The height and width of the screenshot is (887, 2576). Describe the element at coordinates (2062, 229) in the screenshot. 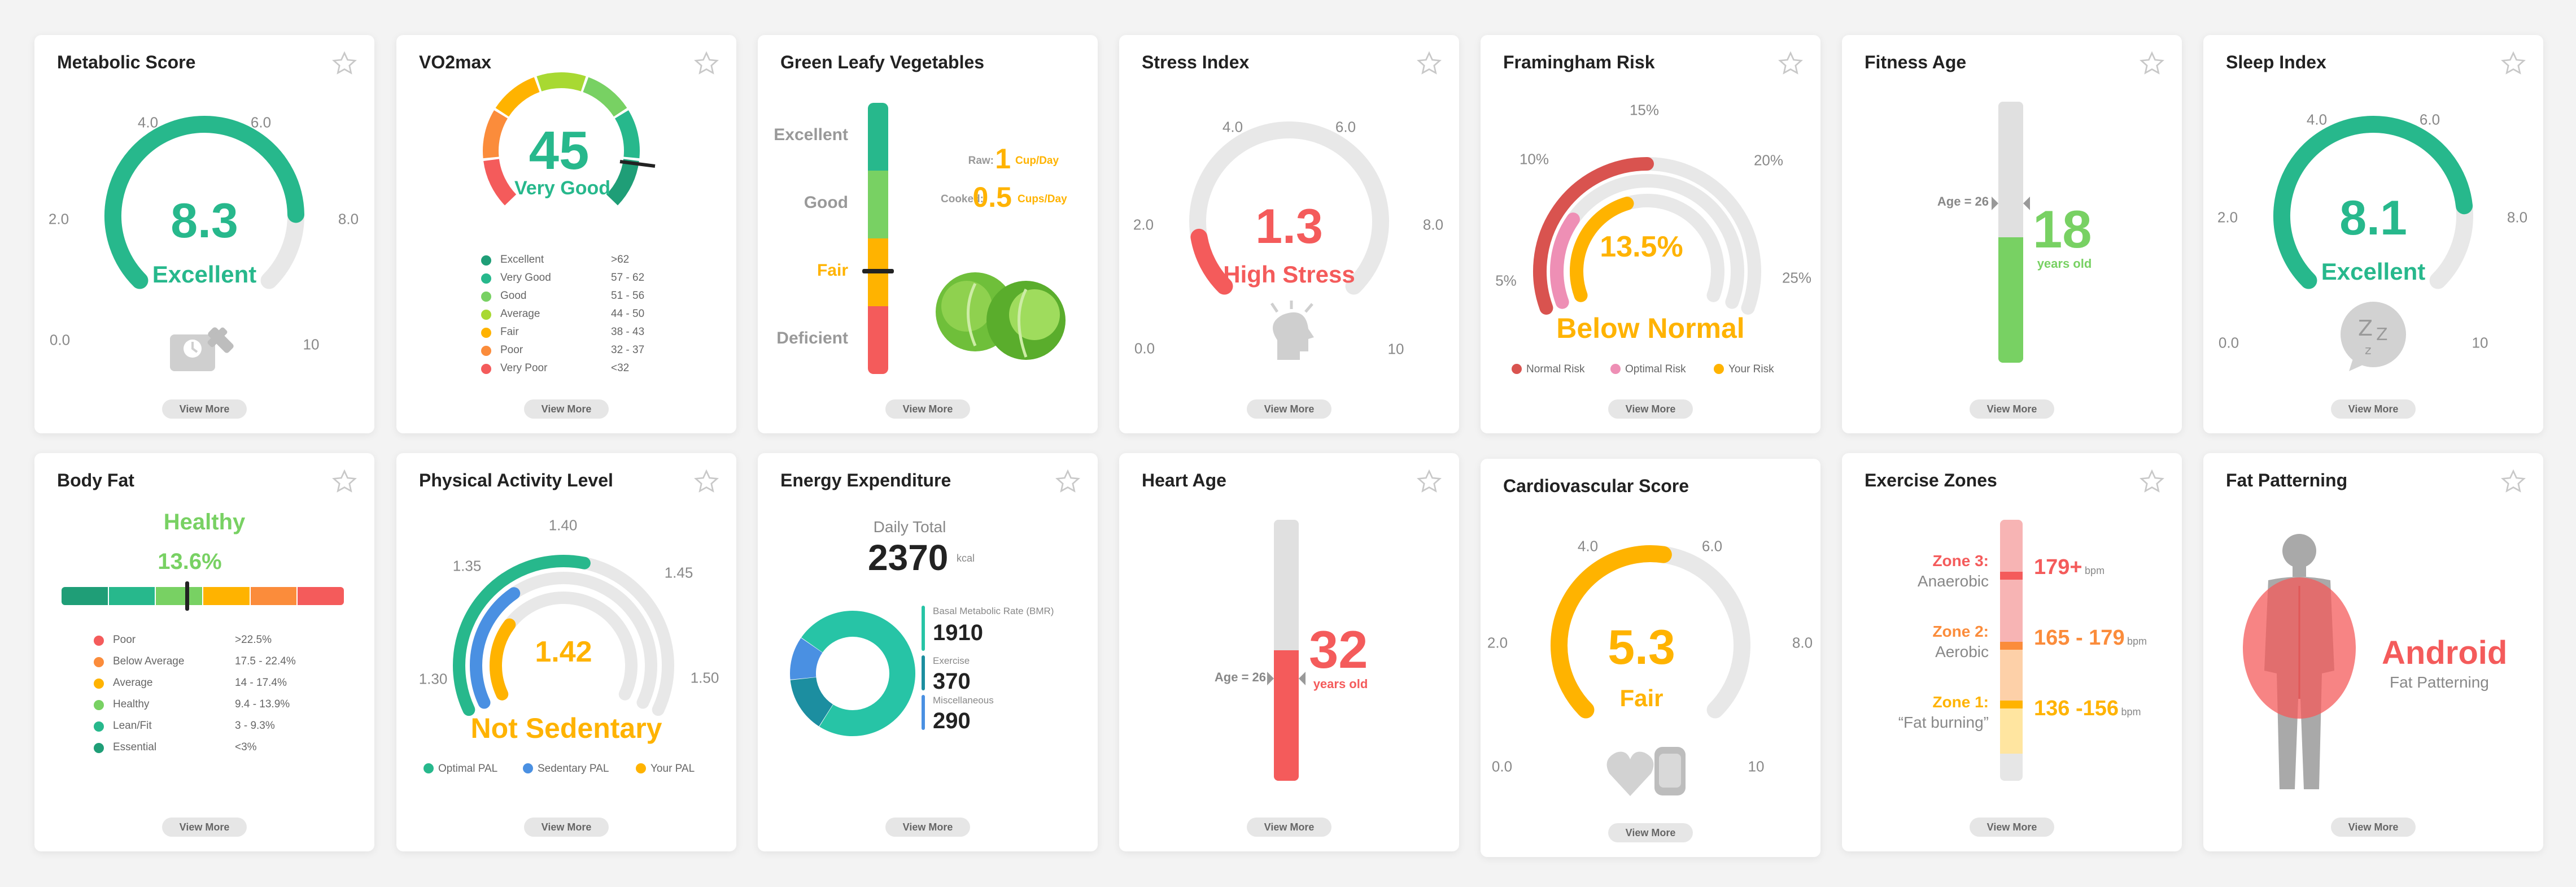

I see `fitness-age-value: 18` at that location.